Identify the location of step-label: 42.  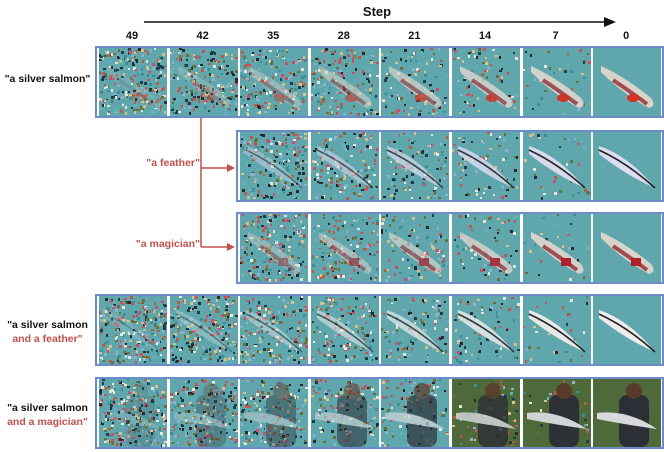
(202, 36).